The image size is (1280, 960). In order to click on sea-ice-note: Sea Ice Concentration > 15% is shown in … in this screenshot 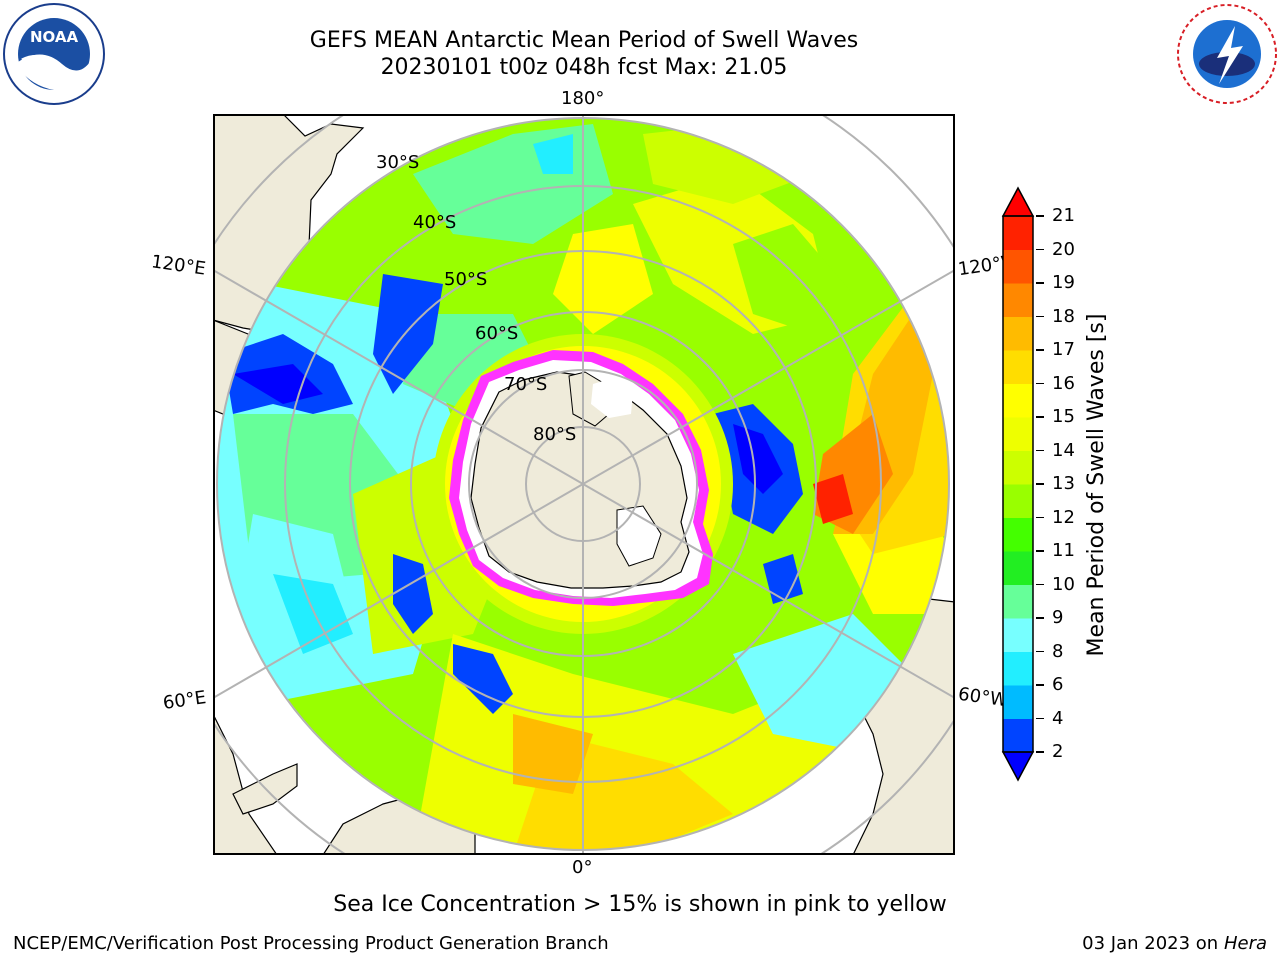, I will do `click(640, 904)`.